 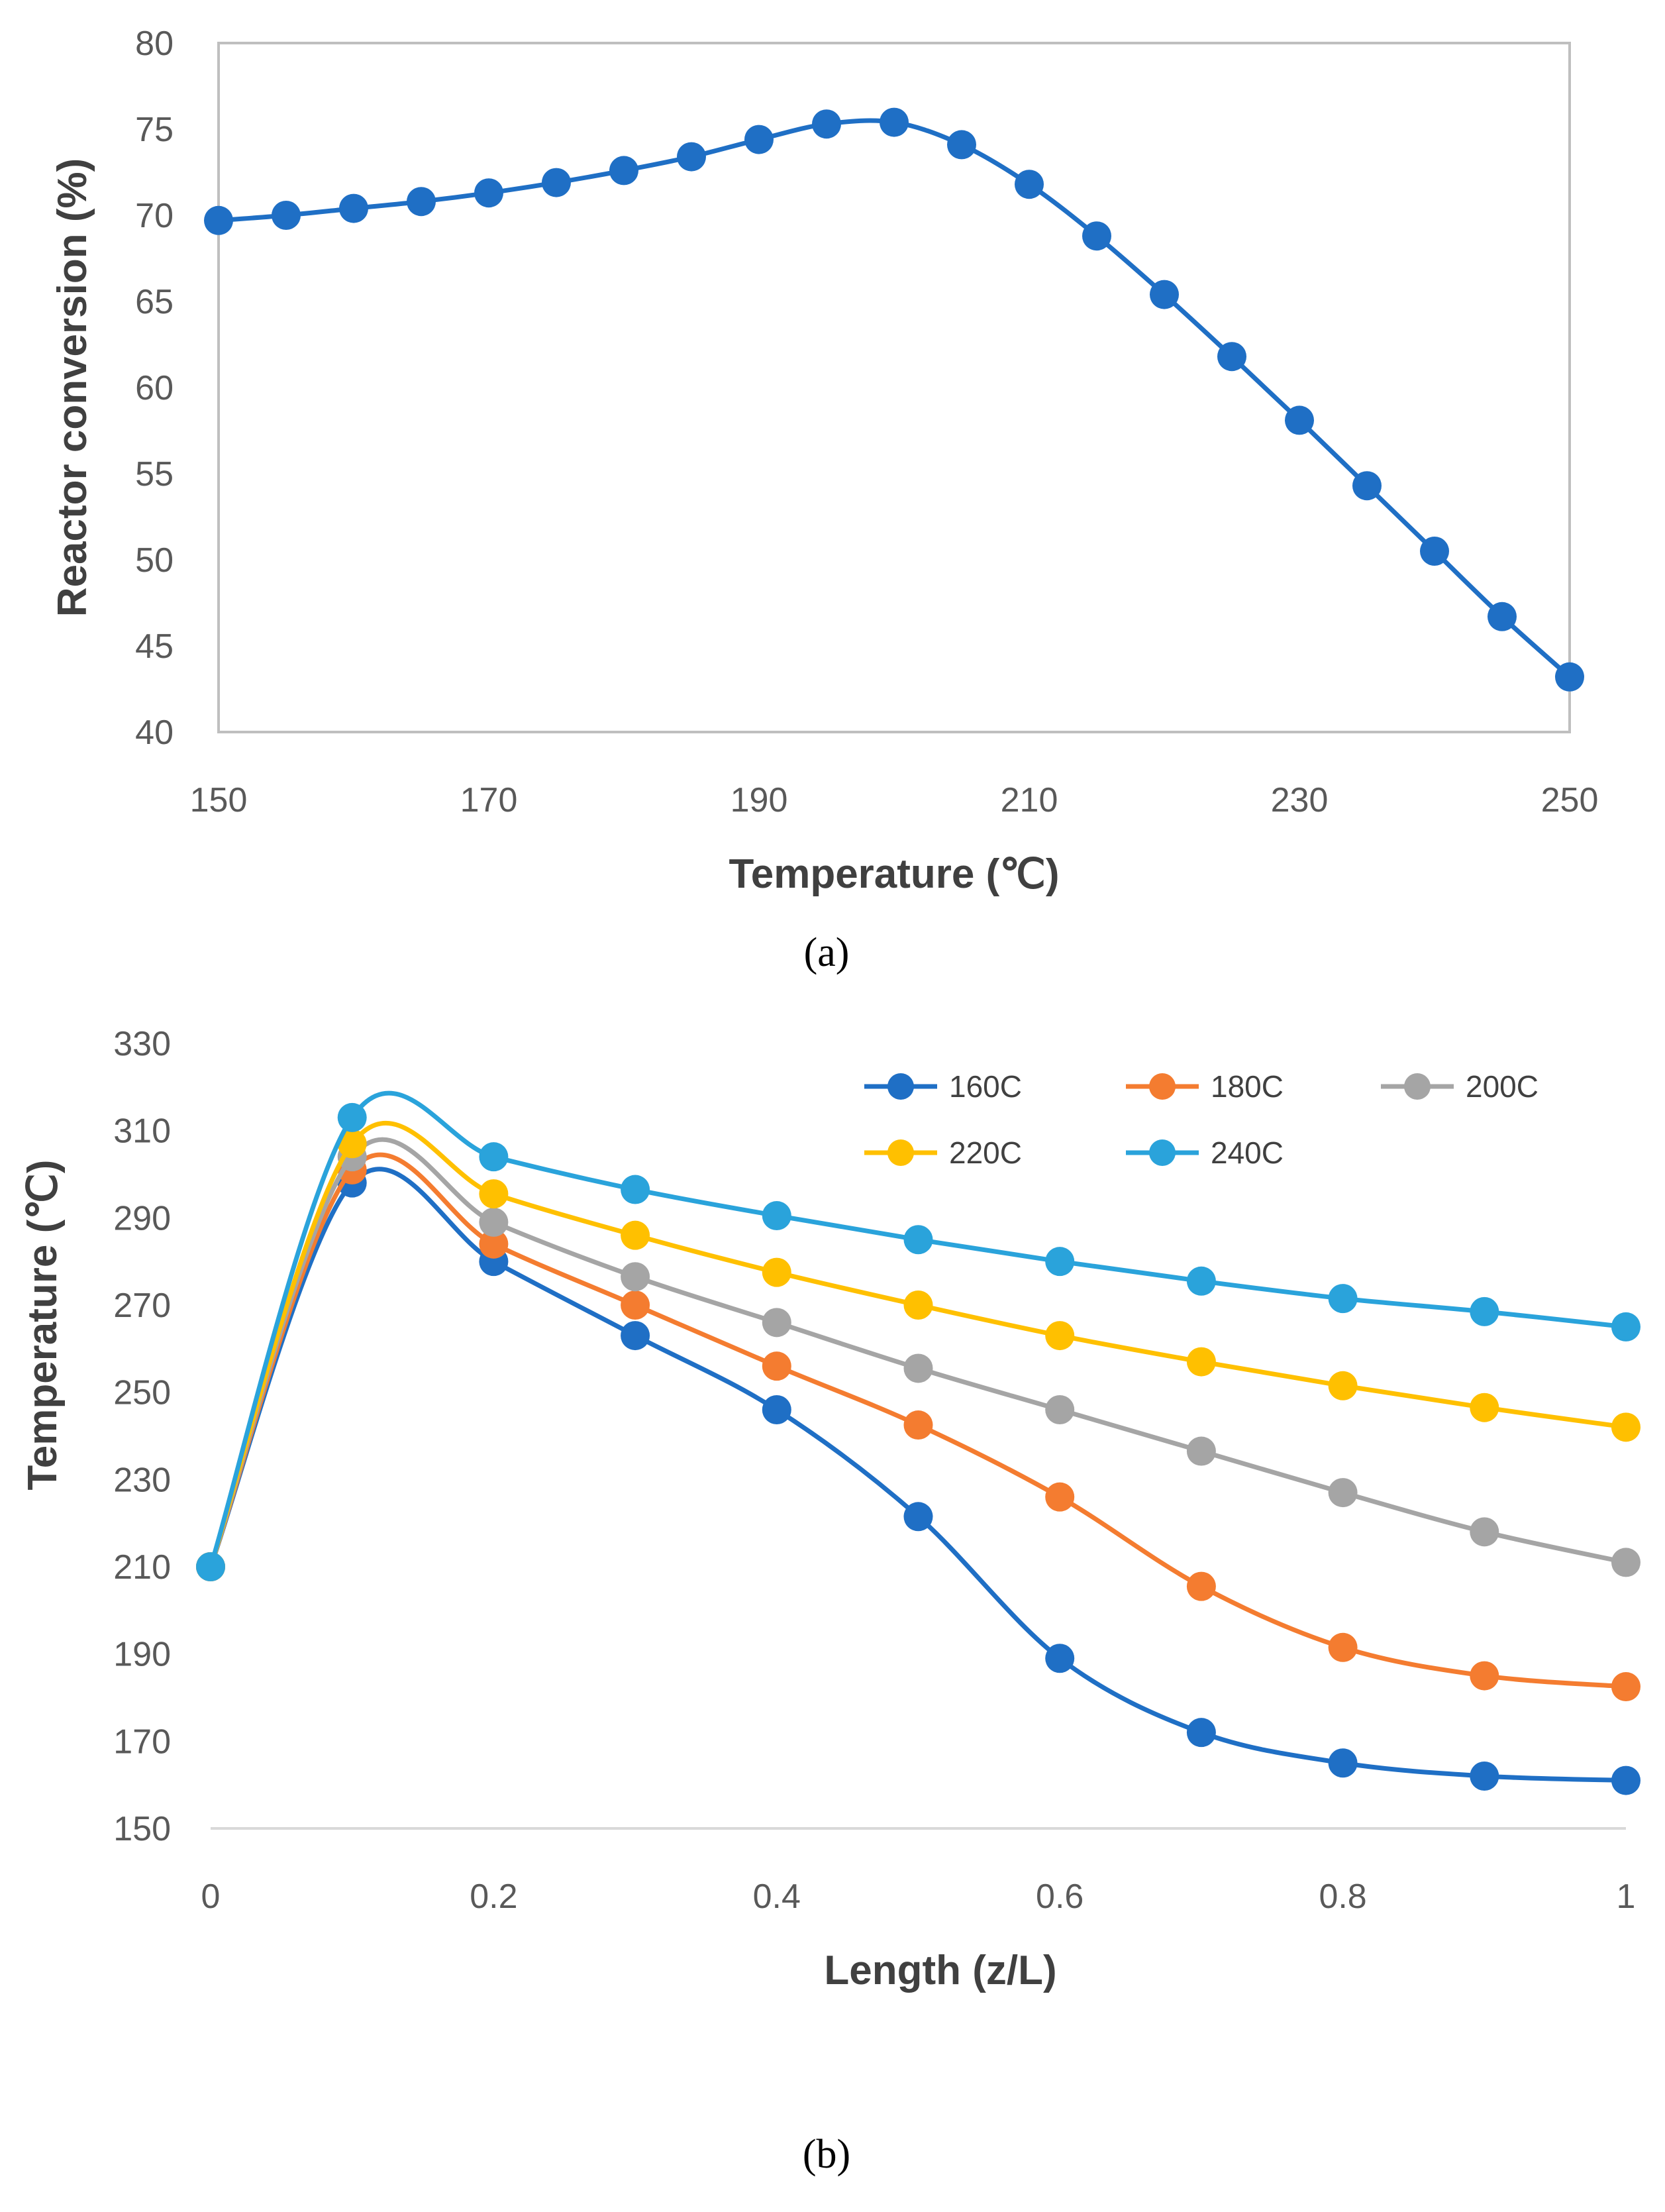 I want to click on panel-b-y-tick-labels: 150 170 190 210 230 250 270 290 310 330, so click(x=142, y=1436).